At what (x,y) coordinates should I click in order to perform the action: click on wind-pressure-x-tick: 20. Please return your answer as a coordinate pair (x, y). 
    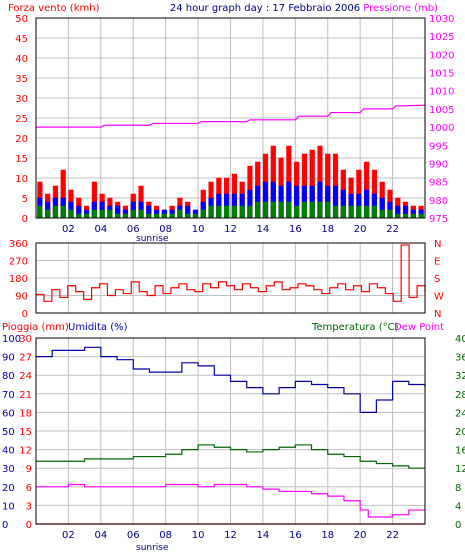
    Looking at the image, I should click on (360, 229).